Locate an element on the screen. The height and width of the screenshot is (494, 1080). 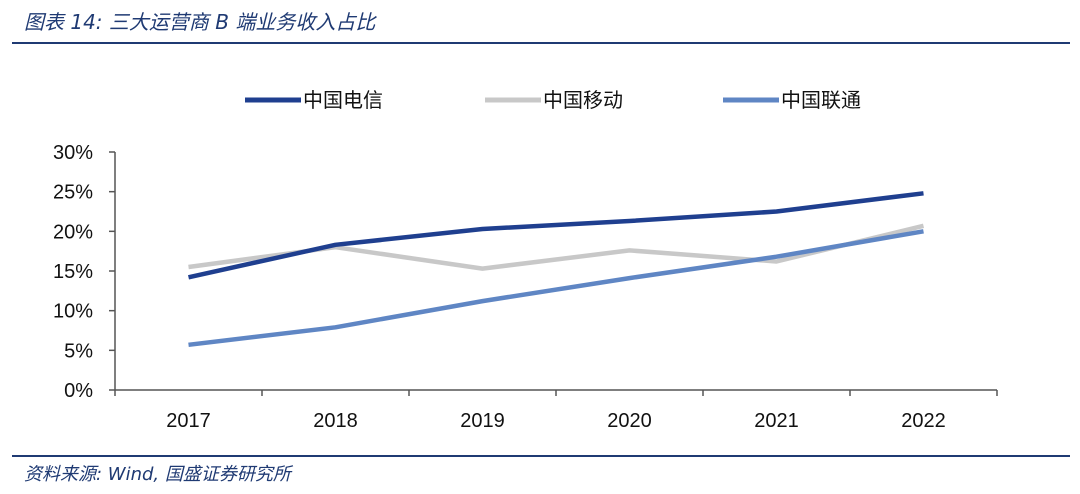
x-tick-label: 2022 is located at coordinates (923, 421).